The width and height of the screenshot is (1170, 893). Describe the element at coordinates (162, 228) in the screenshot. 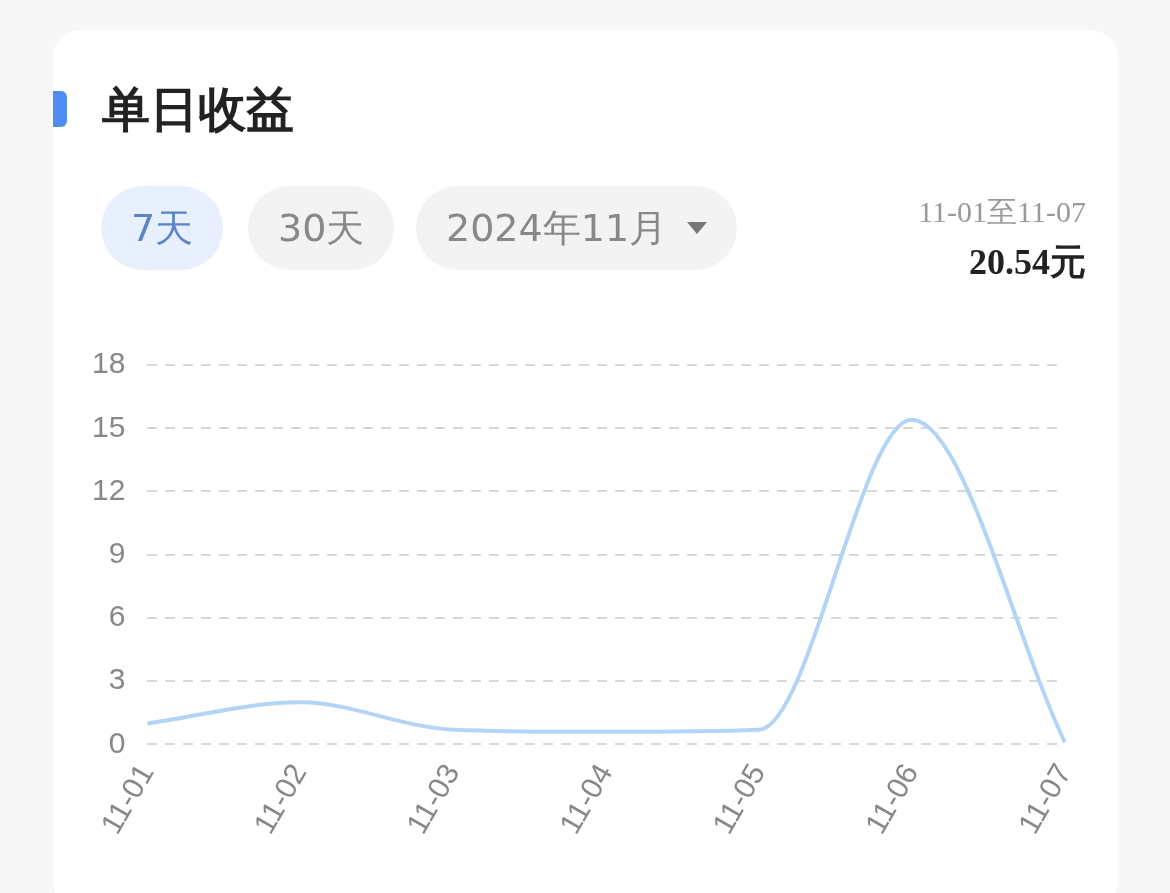

I see `text: 7天` at that location.